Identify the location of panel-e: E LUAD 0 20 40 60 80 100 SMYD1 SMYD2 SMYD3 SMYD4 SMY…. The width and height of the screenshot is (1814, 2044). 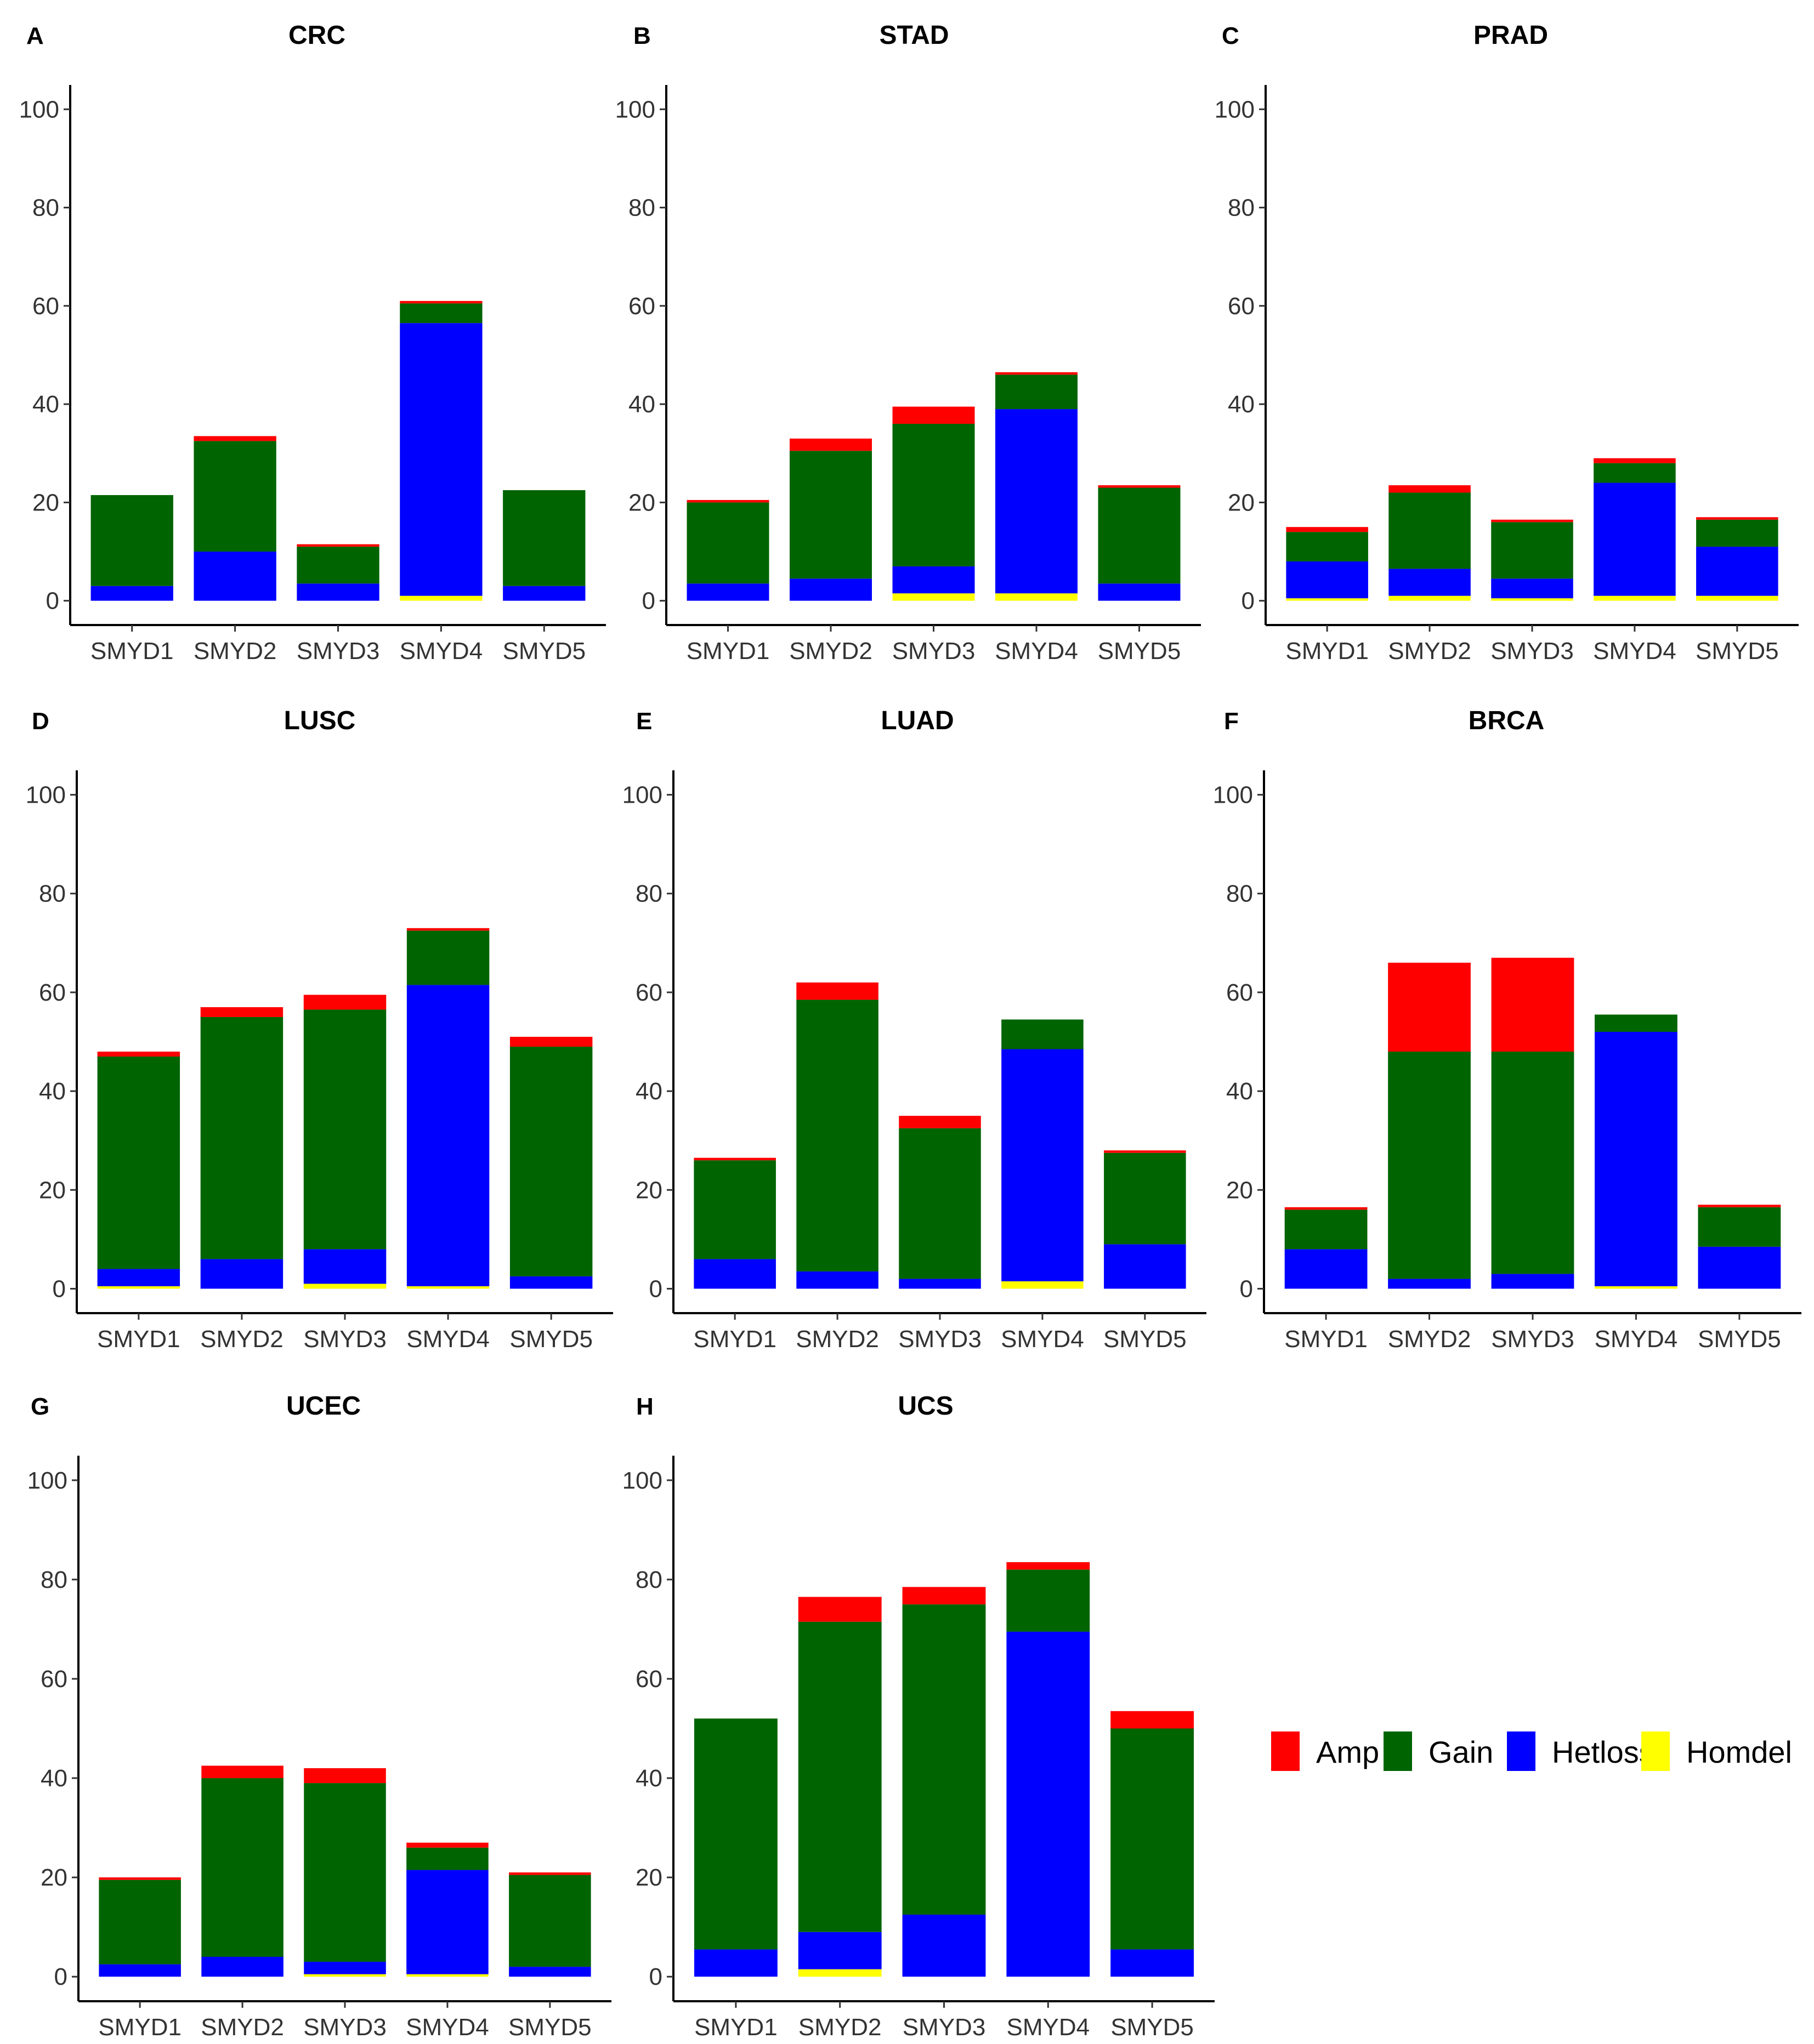
(914, 1029).